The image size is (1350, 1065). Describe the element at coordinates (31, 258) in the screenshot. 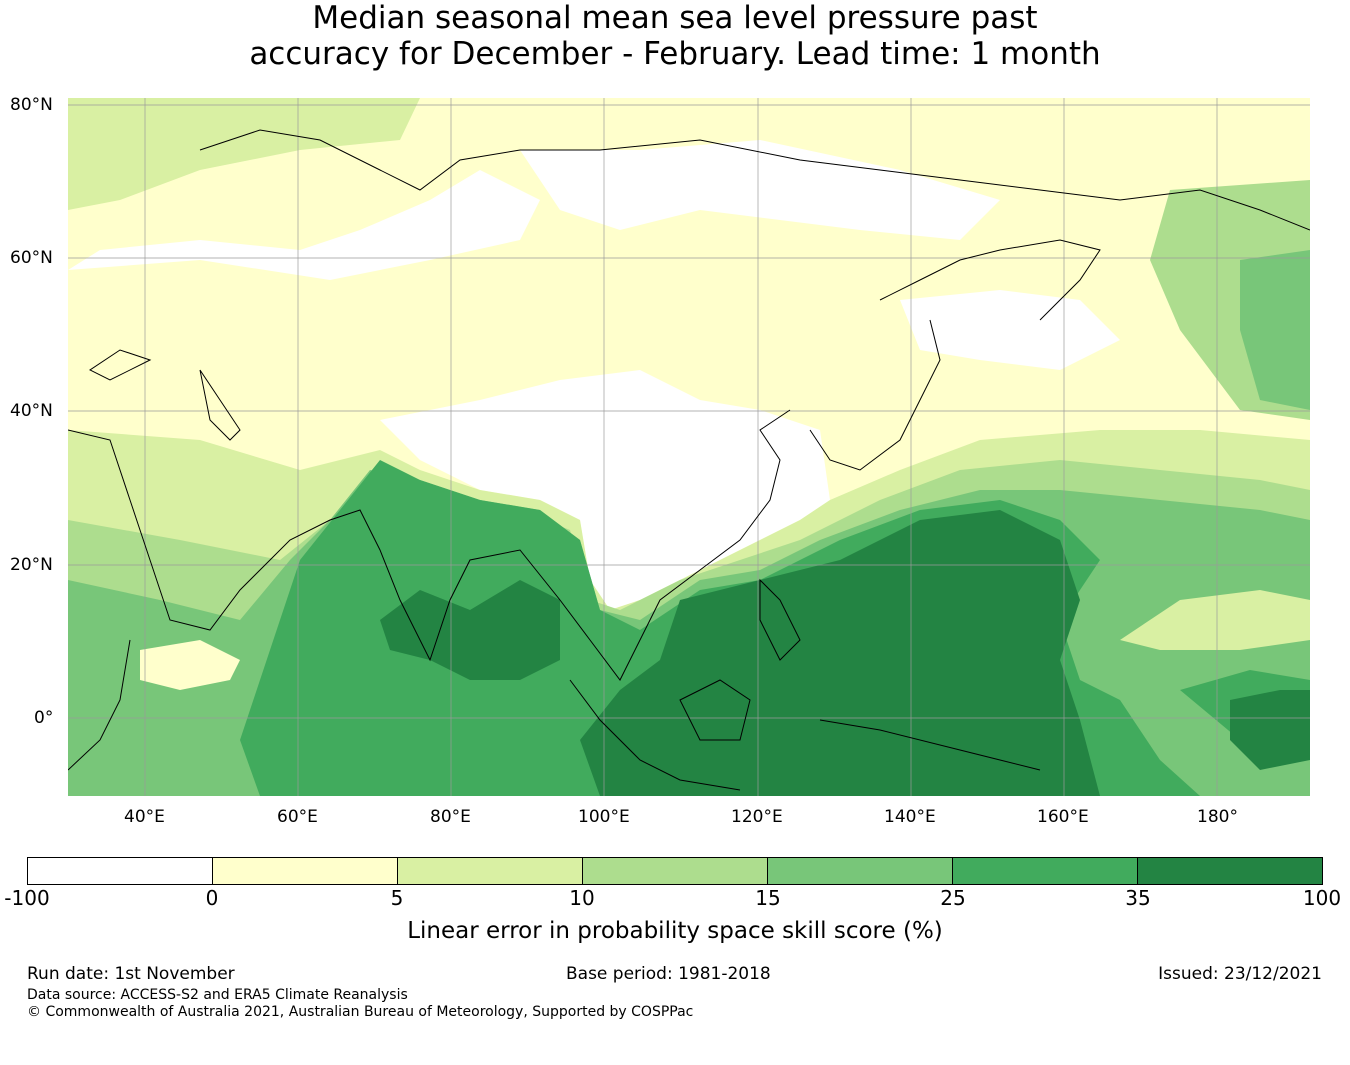

I see `lat-label-60n: 60°N` at that location.